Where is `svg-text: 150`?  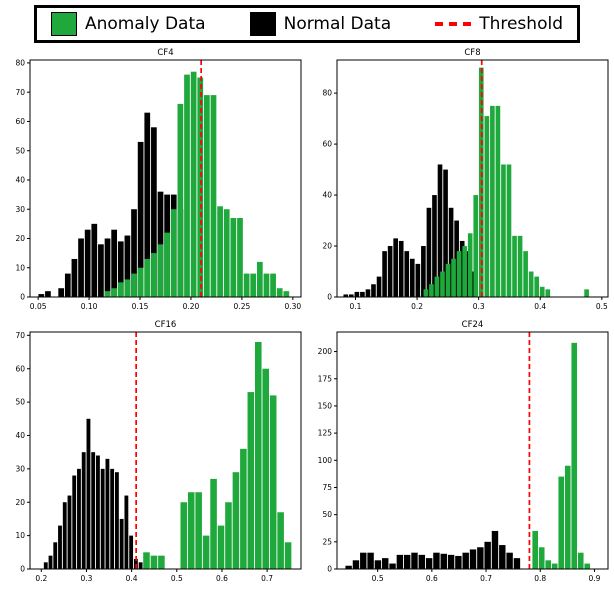
svg-text: 150 is located at coordinates (325, 406).